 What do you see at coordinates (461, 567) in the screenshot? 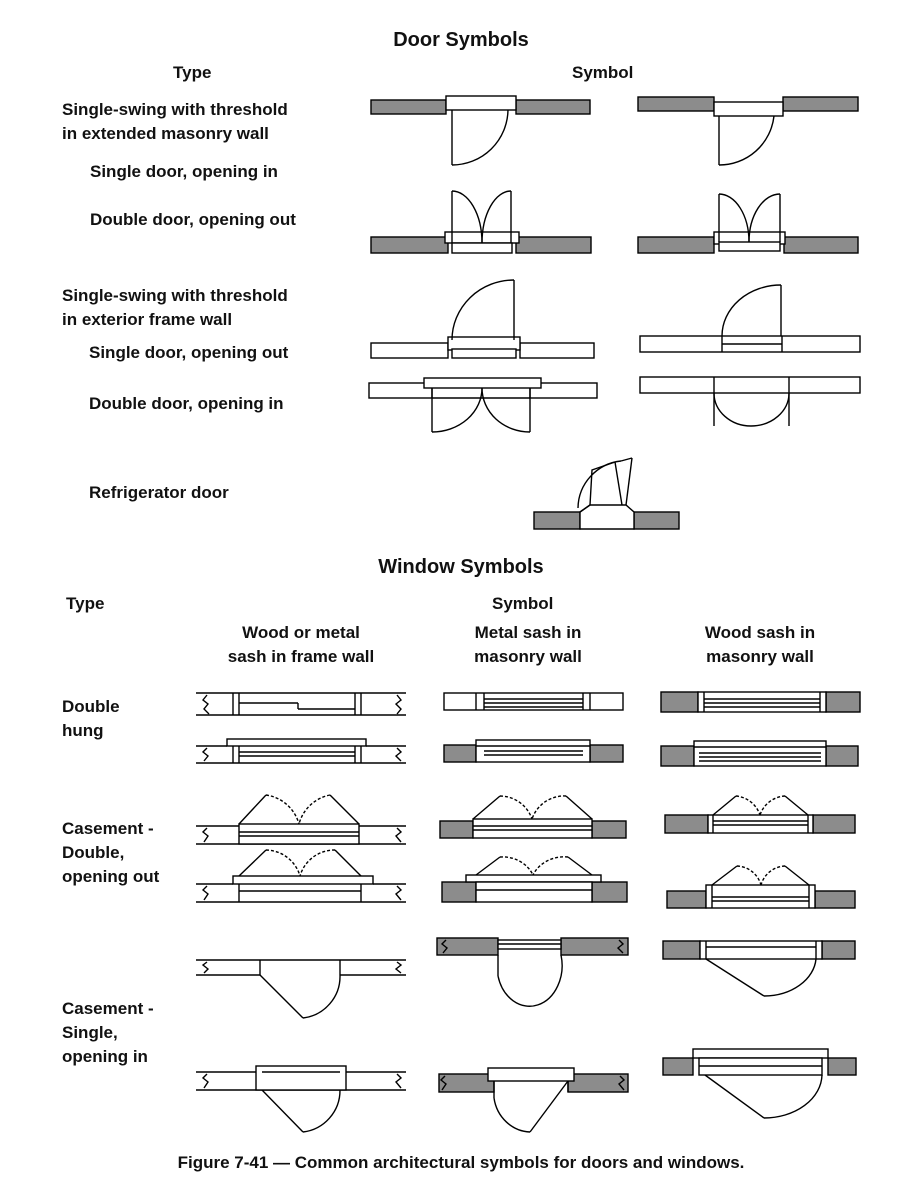
I see `window-symbols-title: Window Symbols` at bounding box center [461, 567].